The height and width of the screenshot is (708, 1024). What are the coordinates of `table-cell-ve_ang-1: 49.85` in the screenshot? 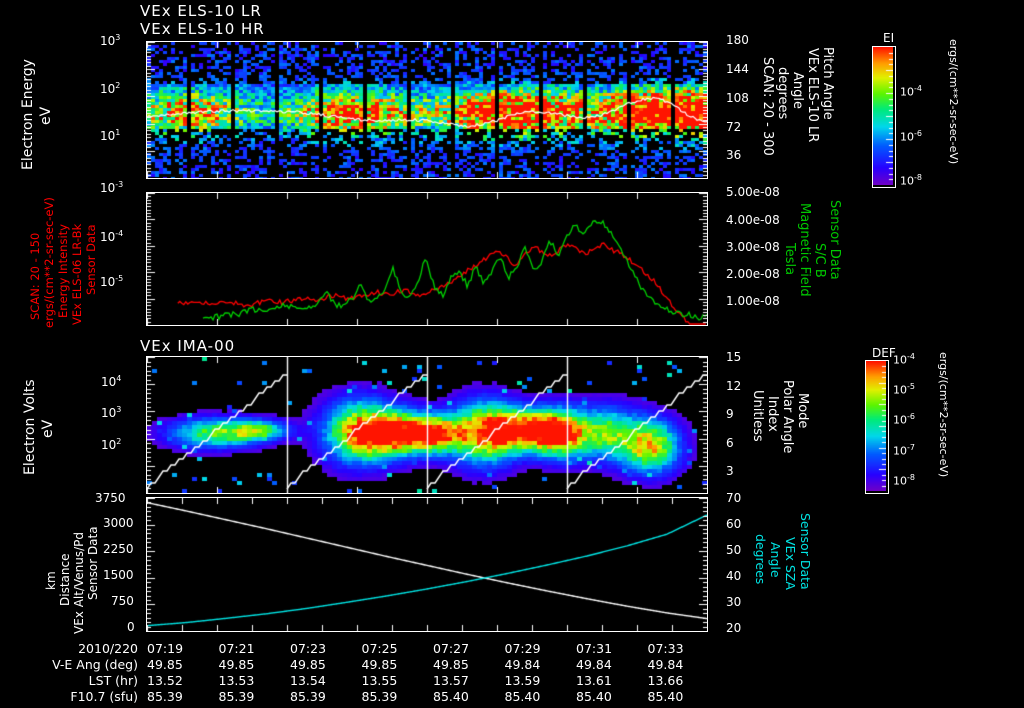 It's located at (236, 664).